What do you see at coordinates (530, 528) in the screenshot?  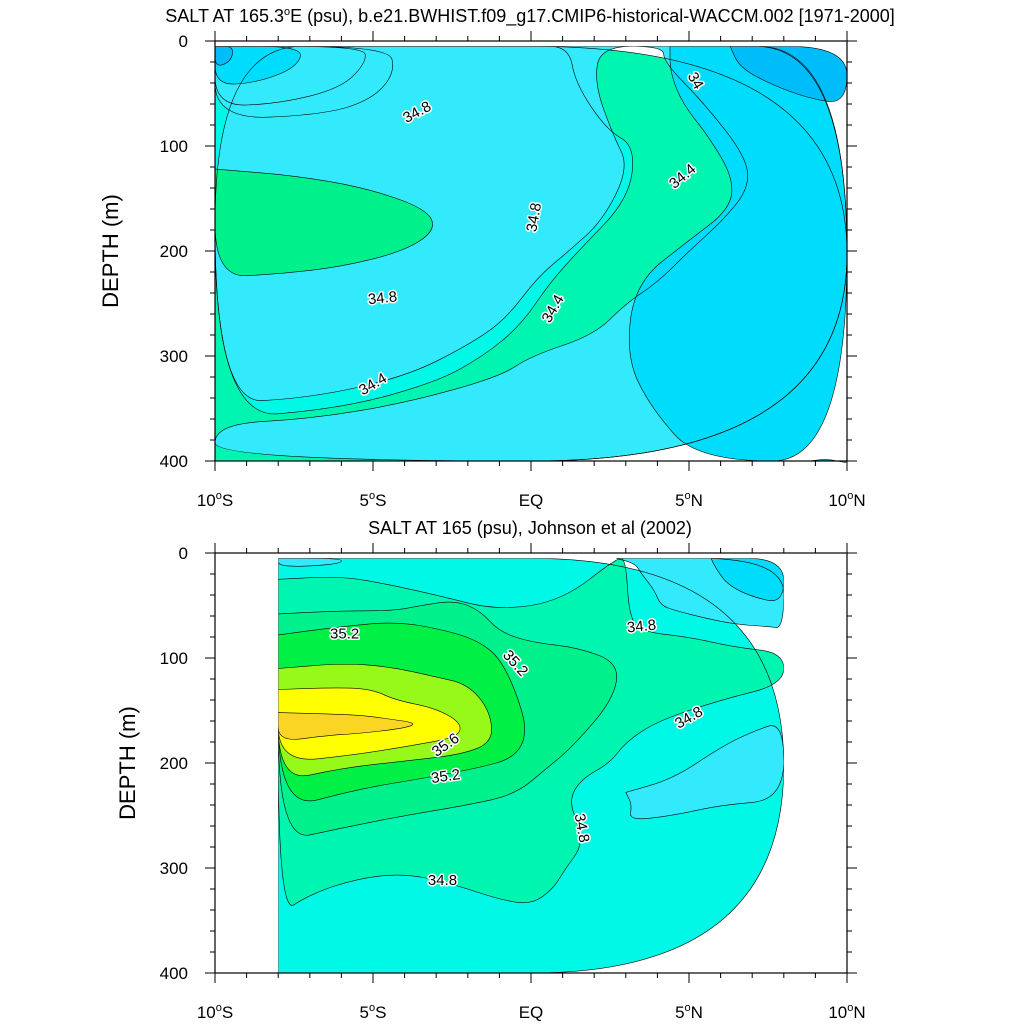 I see `panel-title: SALT AT 165 (psu), Johnson et al (2002)` at bounding box center [530, 528].